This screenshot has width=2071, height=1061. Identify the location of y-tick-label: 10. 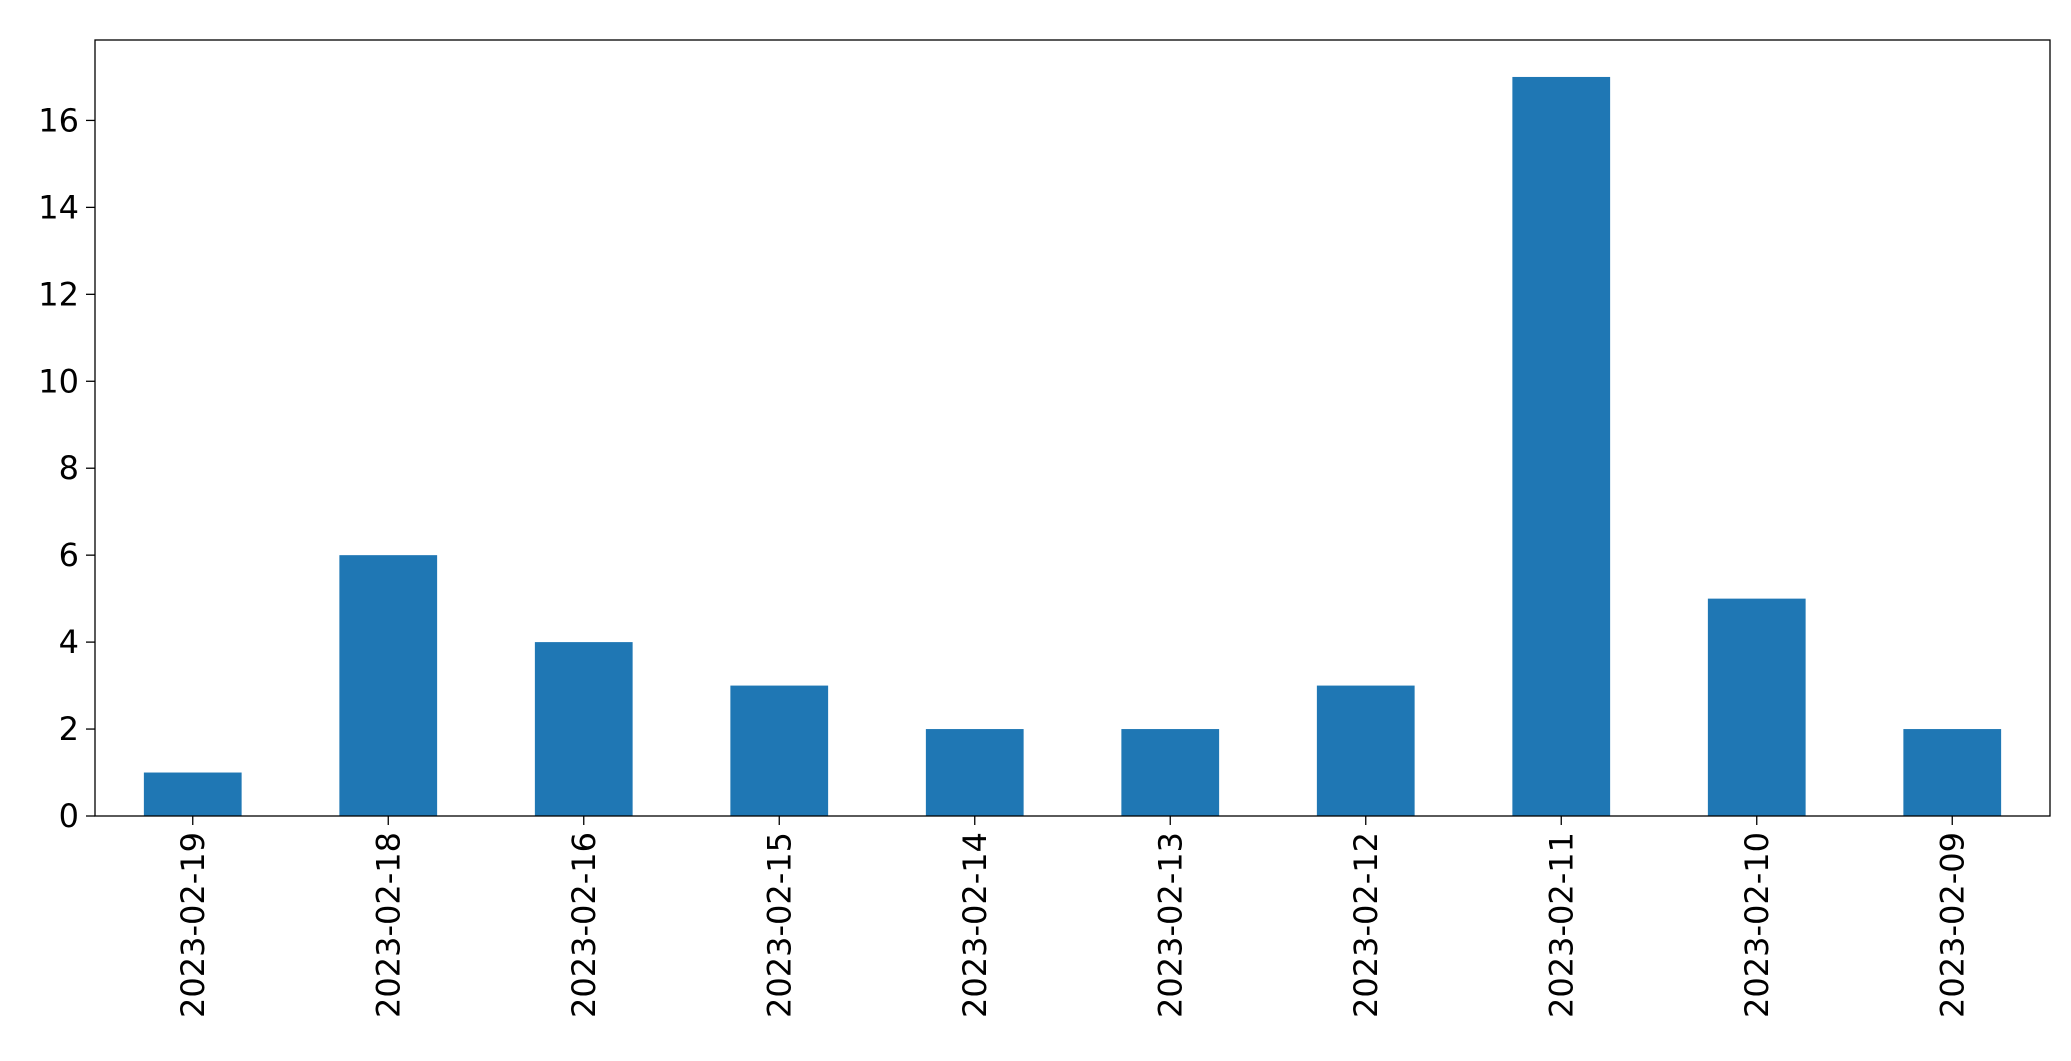
(58, 381).